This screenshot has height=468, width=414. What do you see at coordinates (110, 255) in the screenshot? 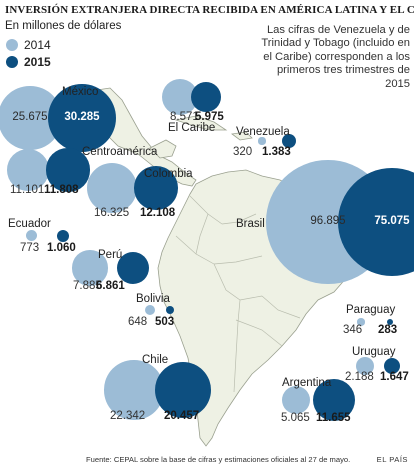
I see `country-name-peru: Perú` at bounding box center [110, 255].